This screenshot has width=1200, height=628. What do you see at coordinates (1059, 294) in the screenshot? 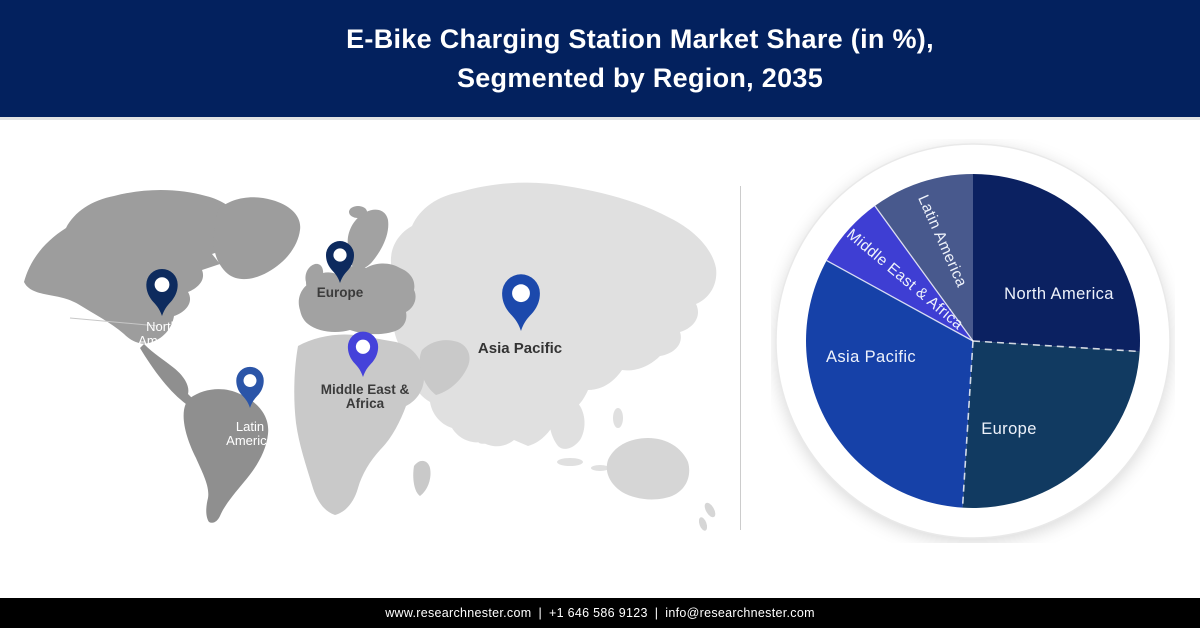
I see `pie-label-north-america: North America` at bounding box center [1059, 294].